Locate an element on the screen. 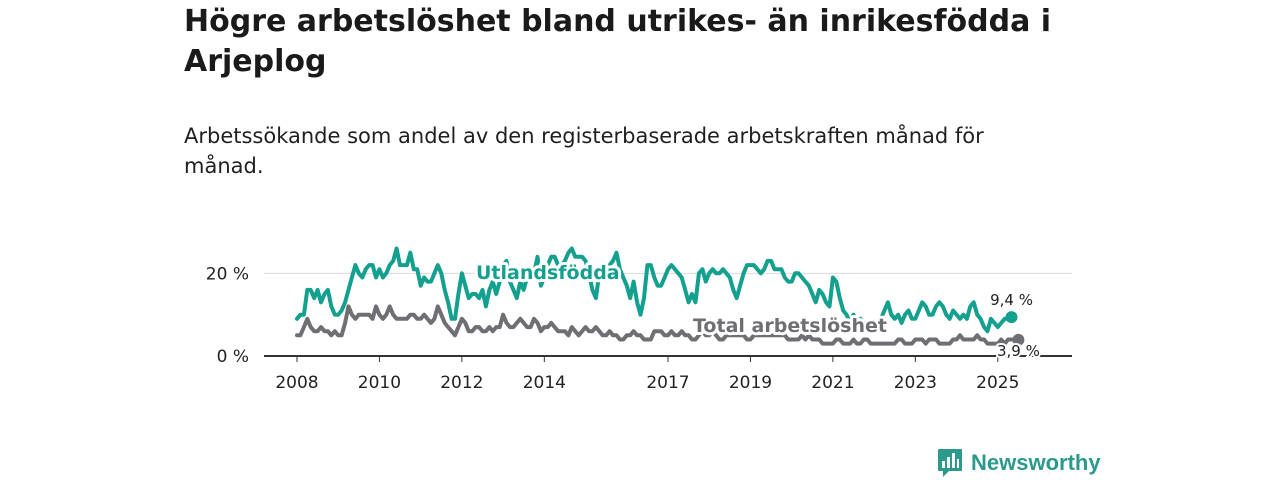  x-tick-label: 2008 is located at coordinates (296, 383).